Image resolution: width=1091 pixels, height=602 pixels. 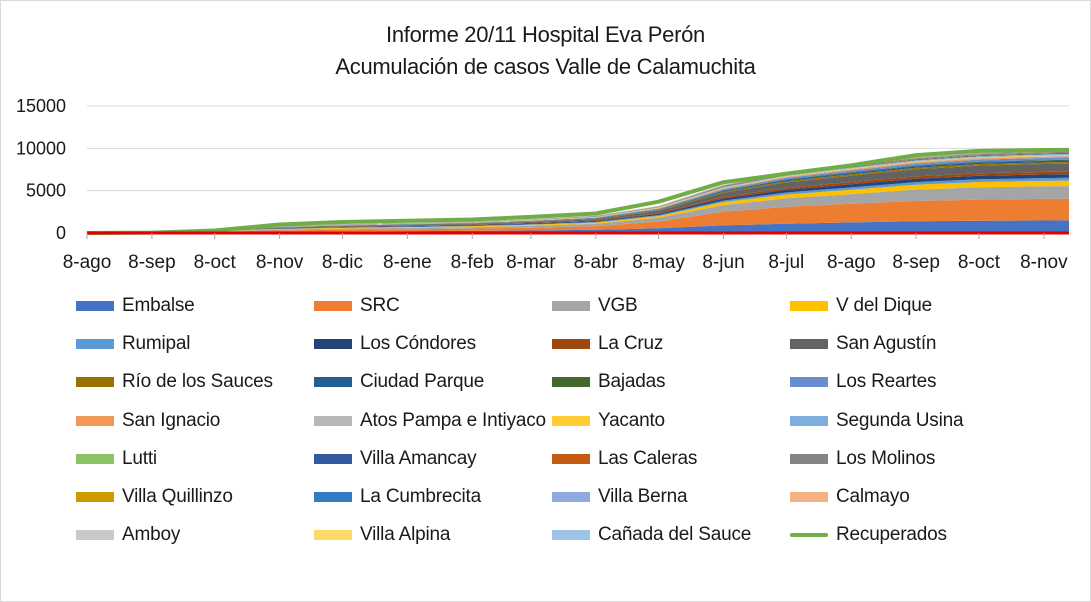 I want to click on legend-item: San Ignacio, so click(x=148, y=421).